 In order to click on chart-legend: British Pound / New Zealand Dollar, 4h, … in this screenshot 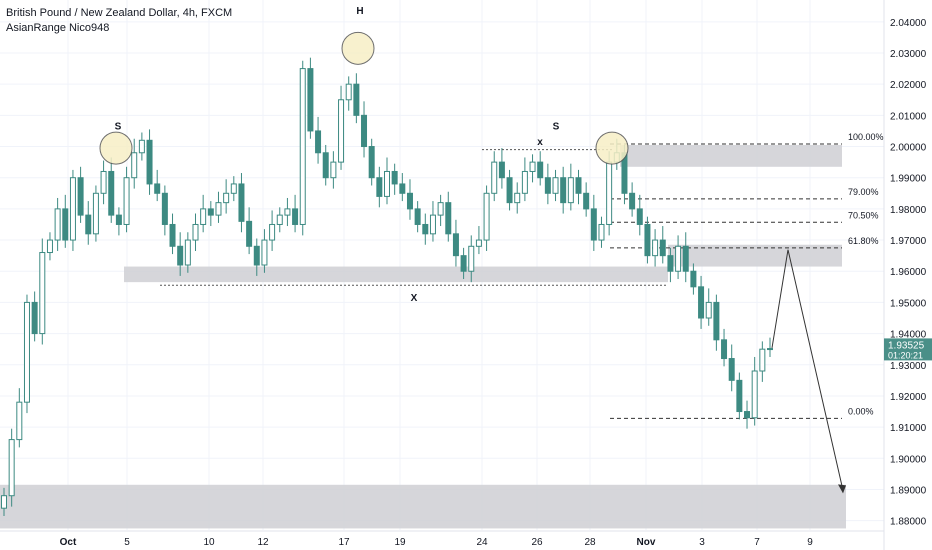, I will do `click(119, 21)`.